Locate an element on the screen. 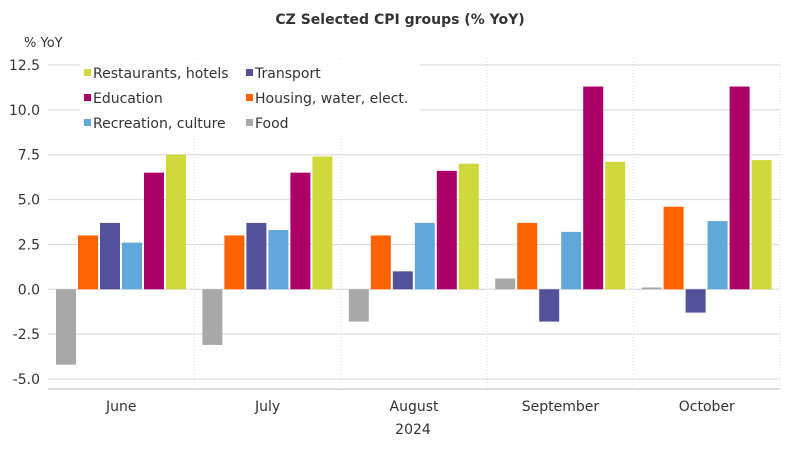 This screenshot has width=800, height=450. bar-housing-water-elect--october is located at coordinates (673, 248).